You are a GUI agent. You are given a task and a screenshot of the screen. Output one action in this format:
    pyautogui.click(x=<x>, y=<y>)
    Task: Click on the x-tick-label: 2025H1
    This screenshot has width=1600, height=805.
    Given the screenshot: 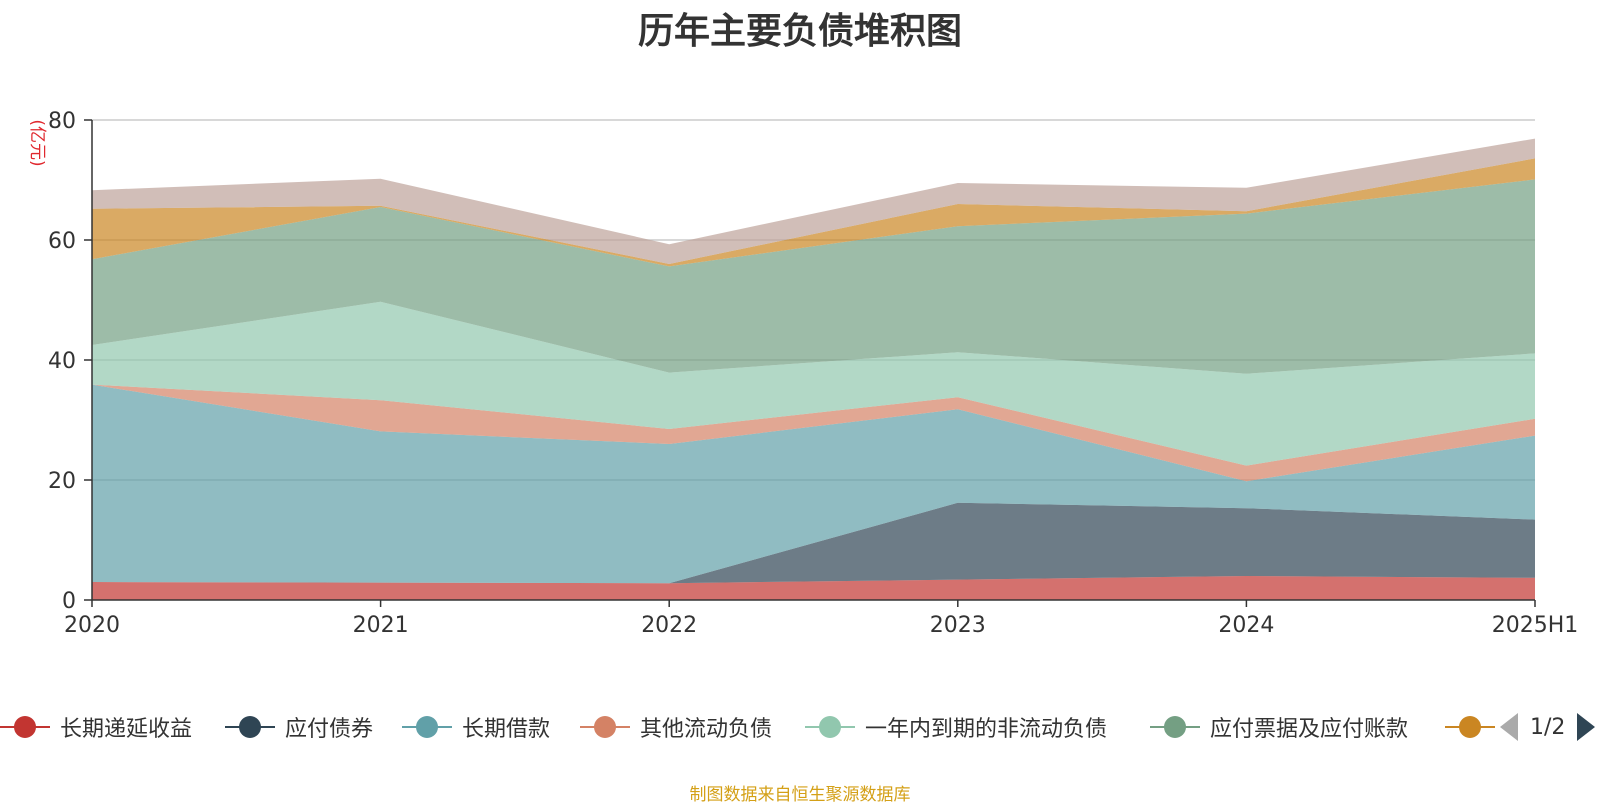 What is the action you would take?
    pyautogui.click(x=1535, y=625)
    